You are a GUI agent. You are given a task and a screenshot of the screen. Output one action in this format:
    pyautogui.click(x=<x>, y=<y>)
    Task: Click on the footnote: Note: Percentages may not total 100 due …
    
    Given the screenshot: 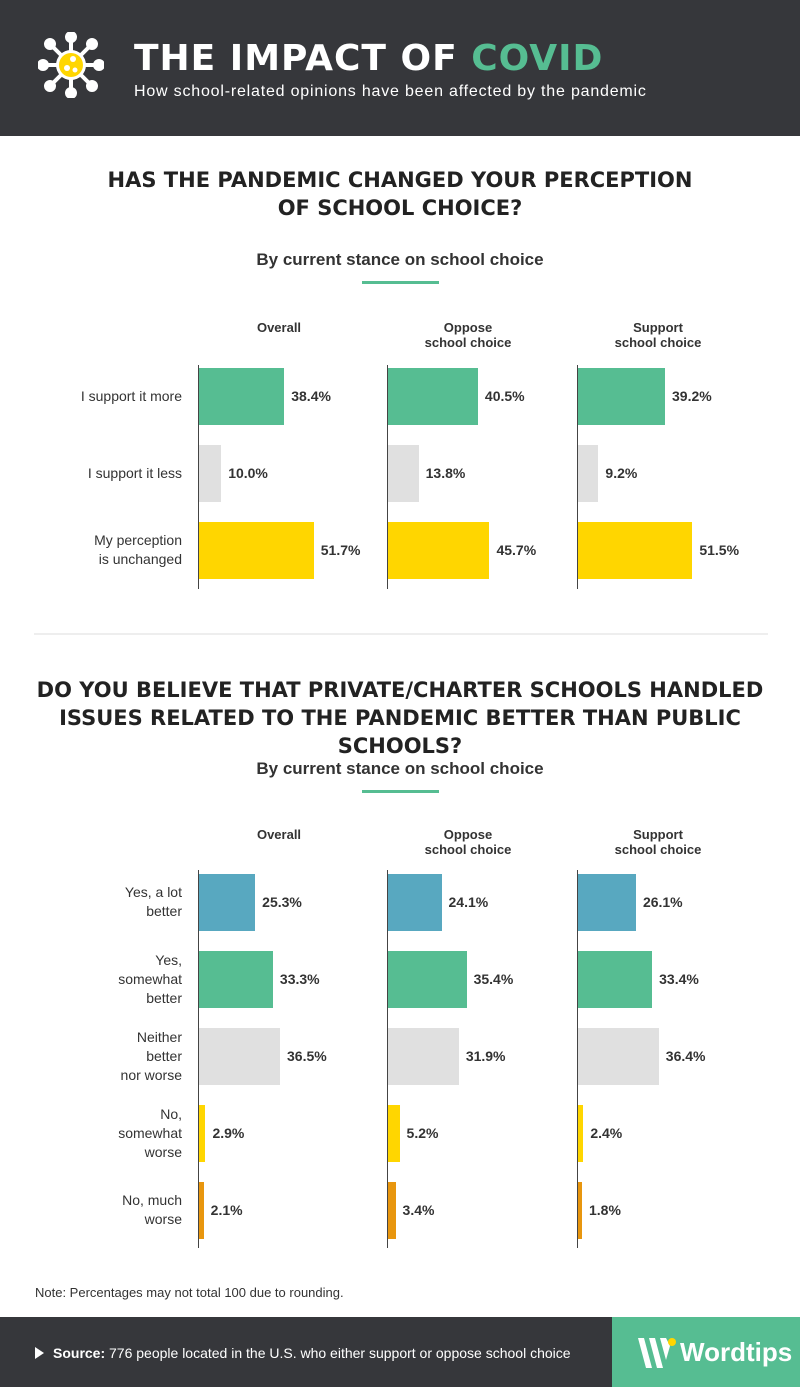 What is the action you would take?
    pyautogui.click(x=189, y=1292)
    